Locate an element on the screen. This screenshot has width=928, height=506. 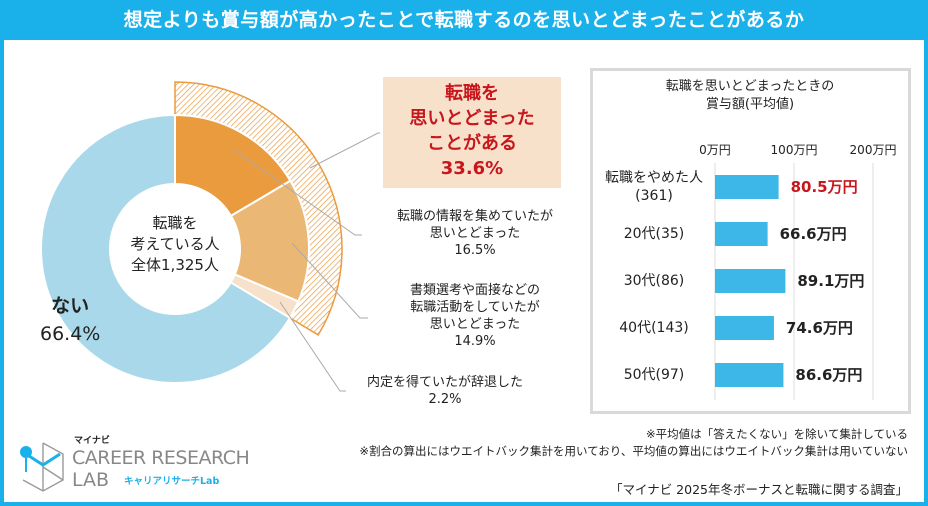
donut-center-label: 転職を 考えている人 全体1,325人 is located at coordinates (175, 244).